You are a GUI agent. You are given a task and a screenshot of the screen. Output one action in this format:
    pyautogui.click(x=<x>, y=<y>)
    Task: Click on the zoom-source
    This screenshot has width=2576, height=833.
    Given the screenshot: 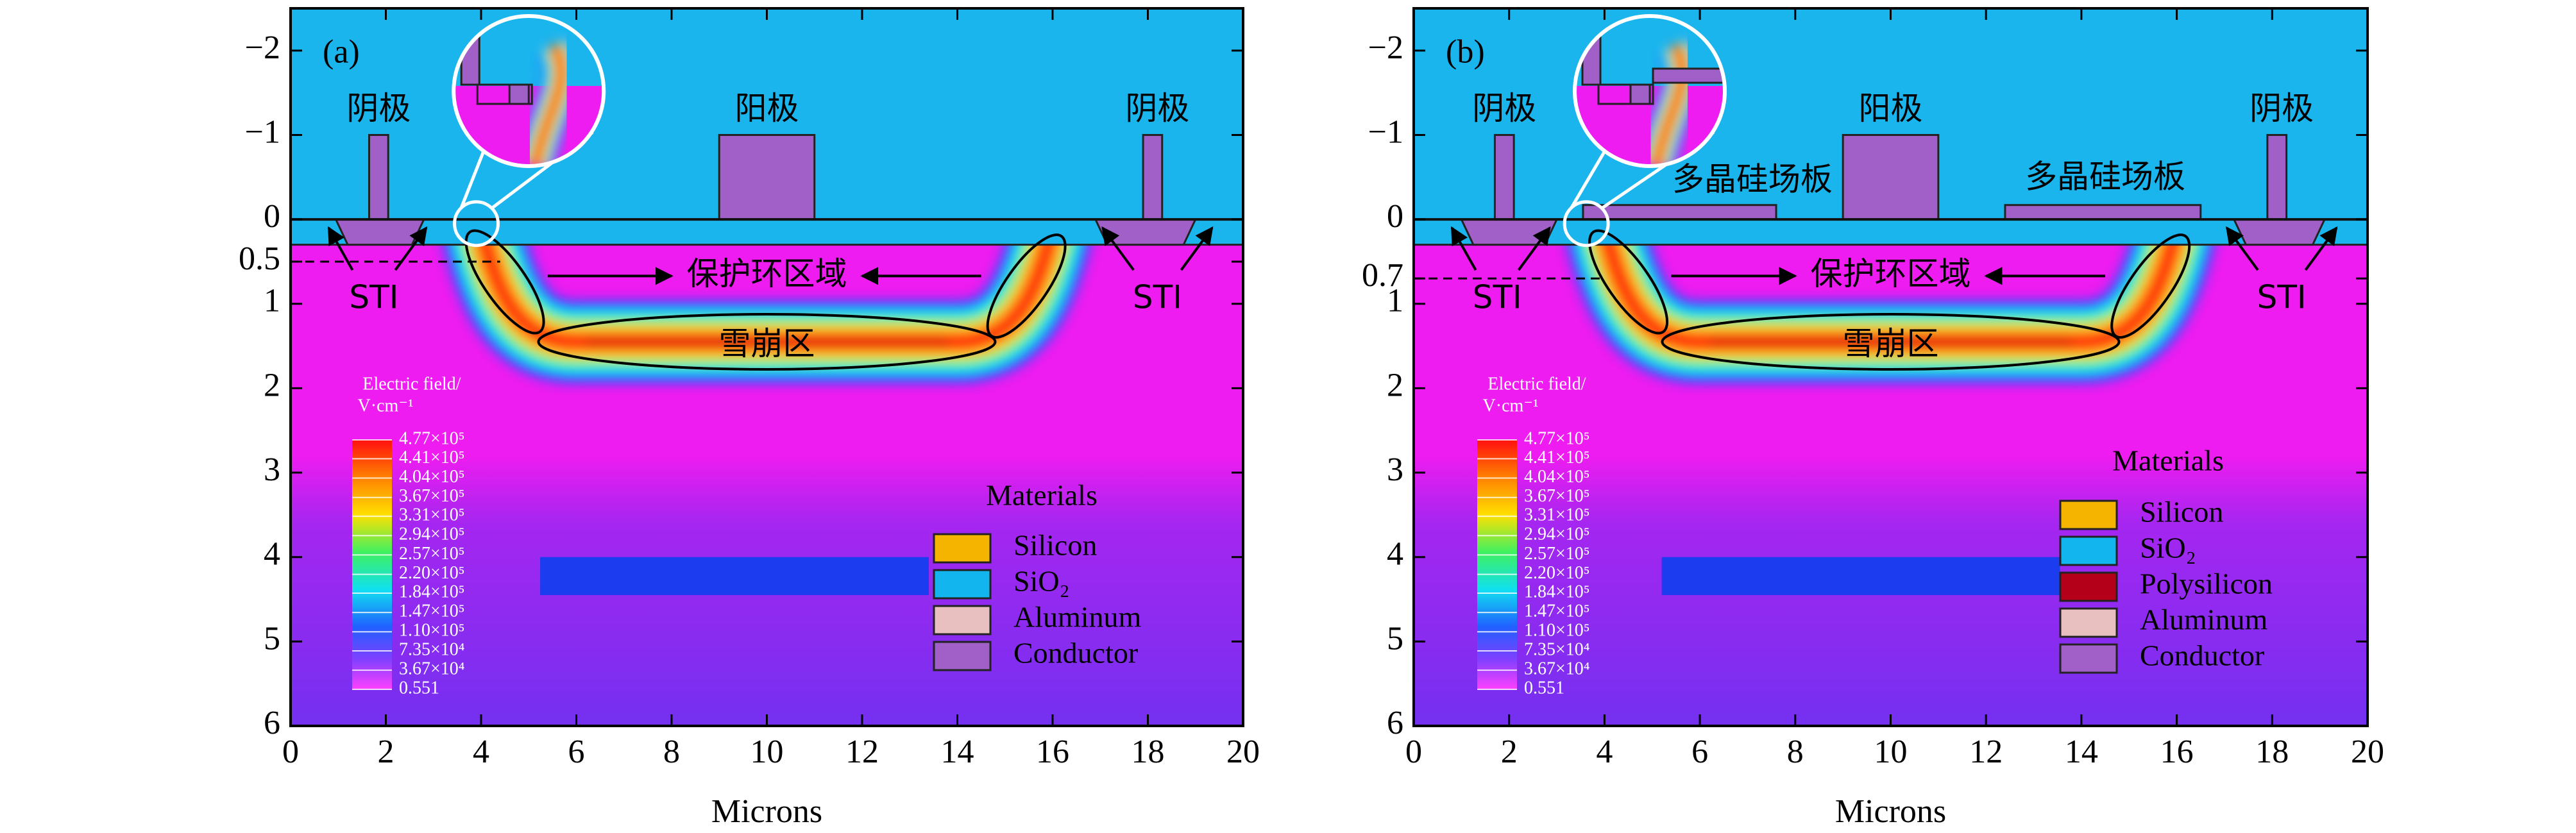 What is the action you would take?
    pyautogui.click(x=476, y=224)
    